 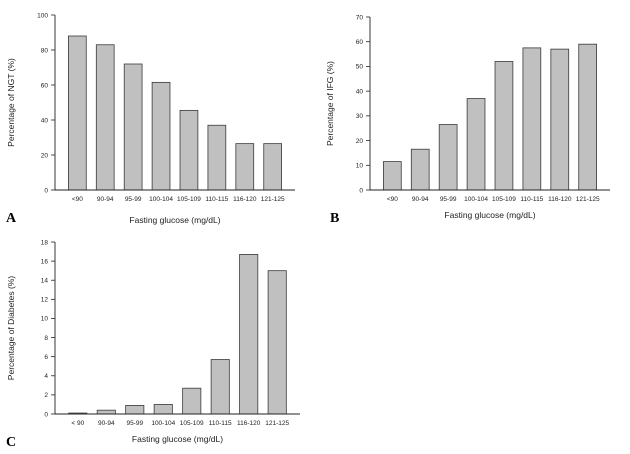 I want to click on y-axis-title: Percentage of IFG (%), so click(x=330, y=103).